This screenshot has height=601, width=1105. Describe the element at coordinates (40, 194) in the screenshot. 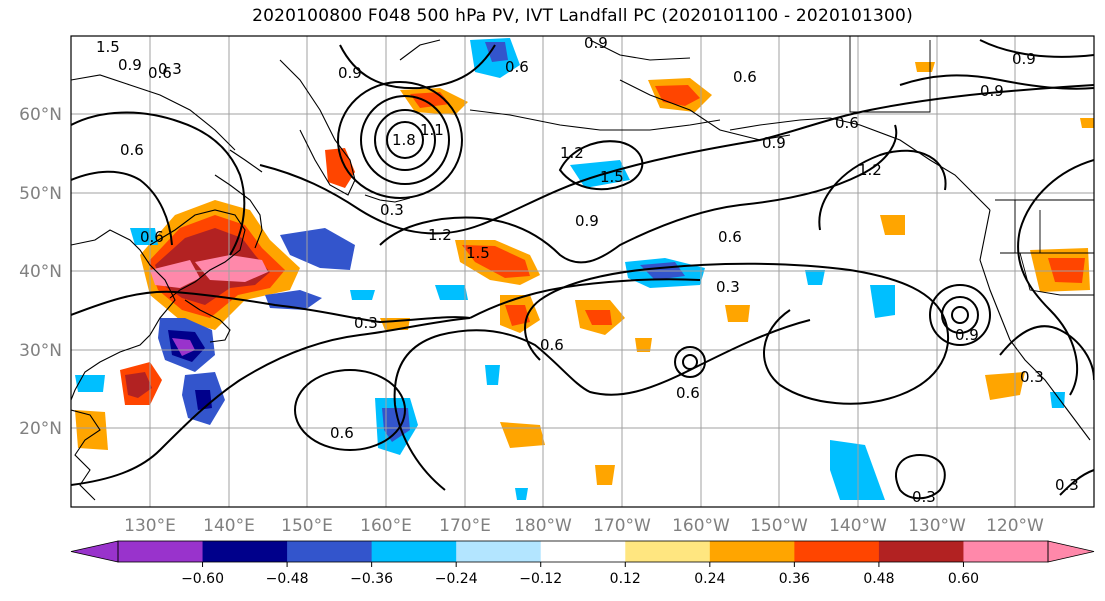

I see `lat-label: 50°N` at that location.